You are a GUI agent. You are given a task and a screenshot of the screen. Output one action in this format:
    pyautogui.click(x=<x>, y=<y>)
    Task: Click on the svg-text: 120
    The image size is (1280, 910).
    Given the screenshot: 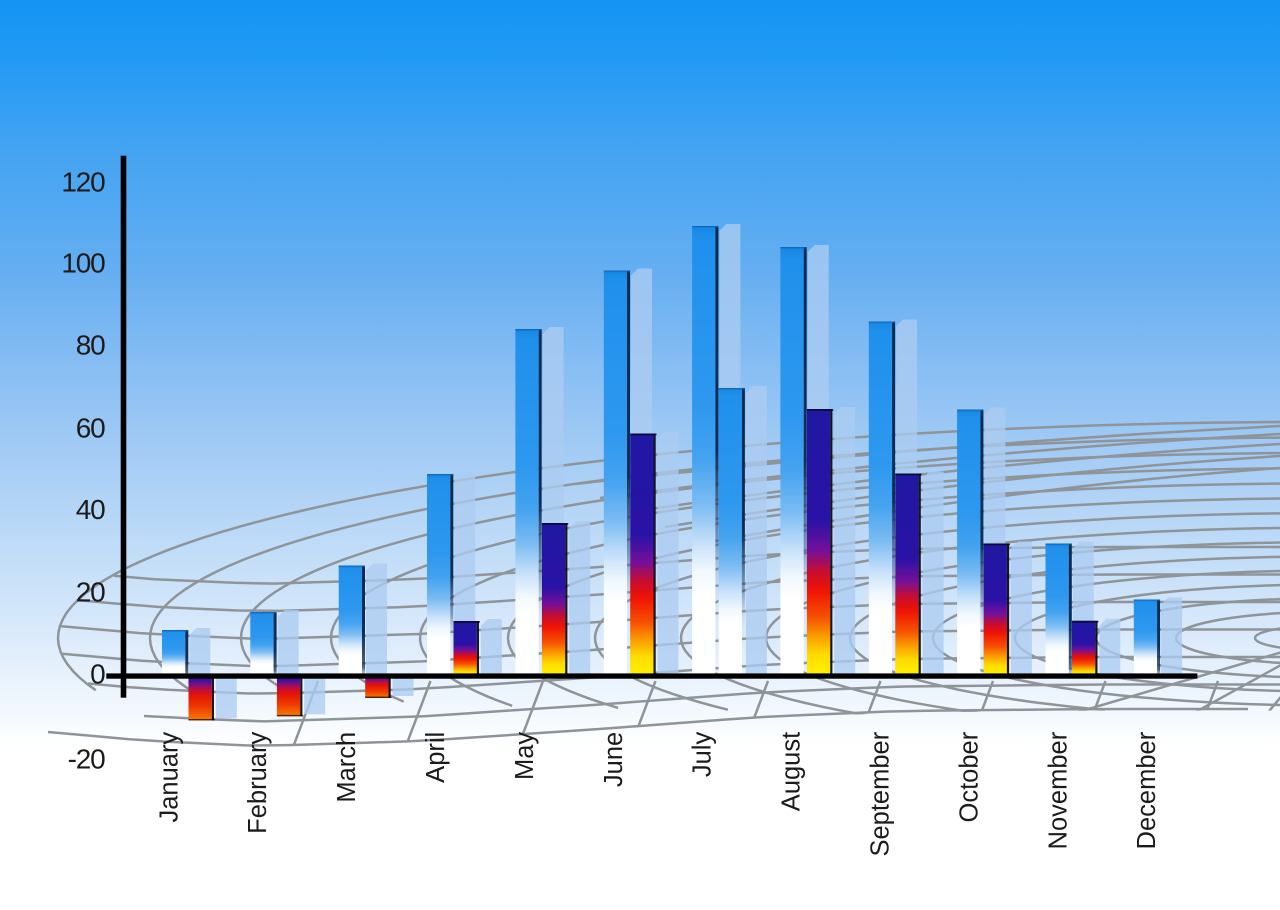 What is the action you would take?
    pyautogui.click(x=83, y=182)
    